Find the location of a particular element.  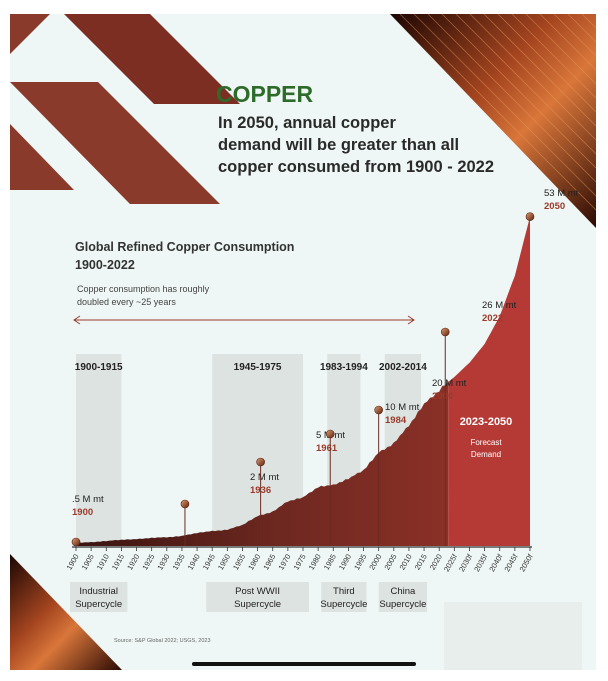

x-tick-label: 1950 is located at coordinates (224, 562).